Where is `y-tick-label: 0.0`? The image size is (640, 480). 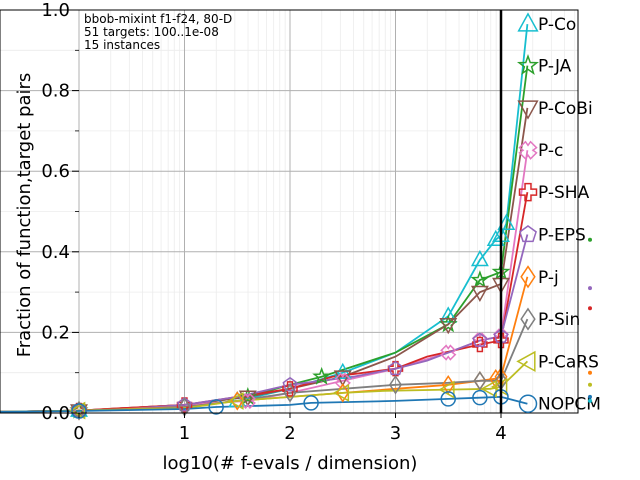 y-tick-label: 0.0 is located at coordinates (55, 413).